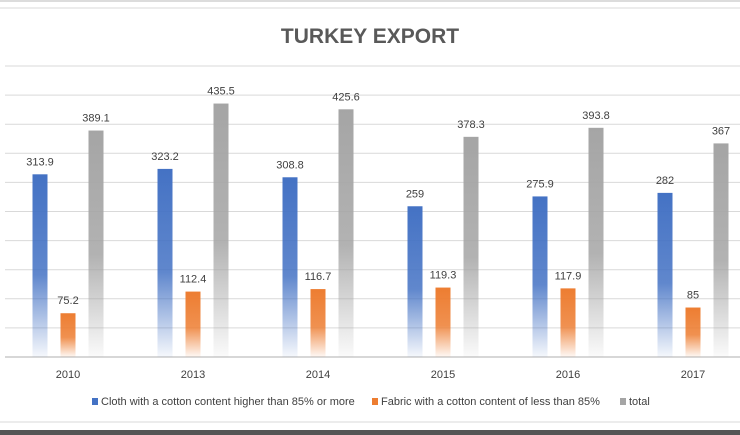 This screenshot has width=740, height=435. I want to click on data-label: 389.1, so click(96, 119).